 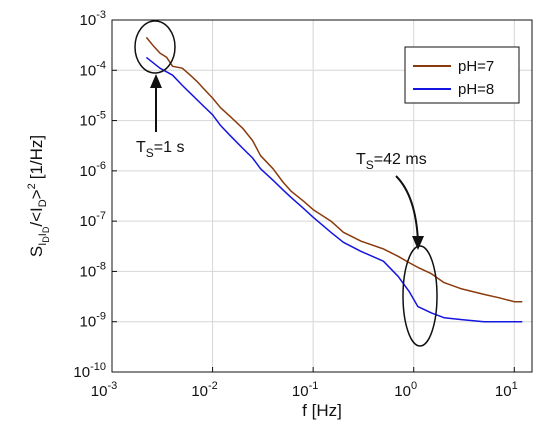 What do you see at coordinates (305, 390) in the screenshot?
I see `x-tick-label: 10⁻¹` at bounding box center [305, 390].